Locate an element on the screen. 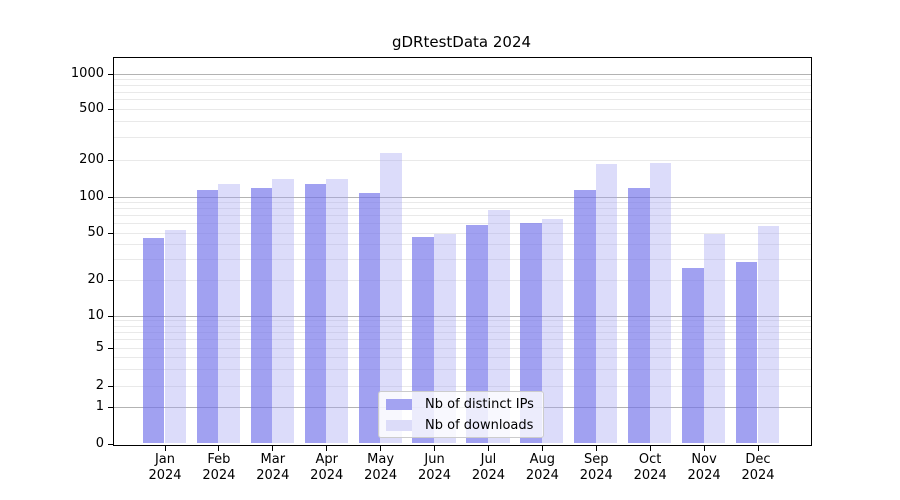 Image resolution: width=900 pixels, height=500 pixels. x-tick-label: Feb 2024 is located at coordinates (219, 467).